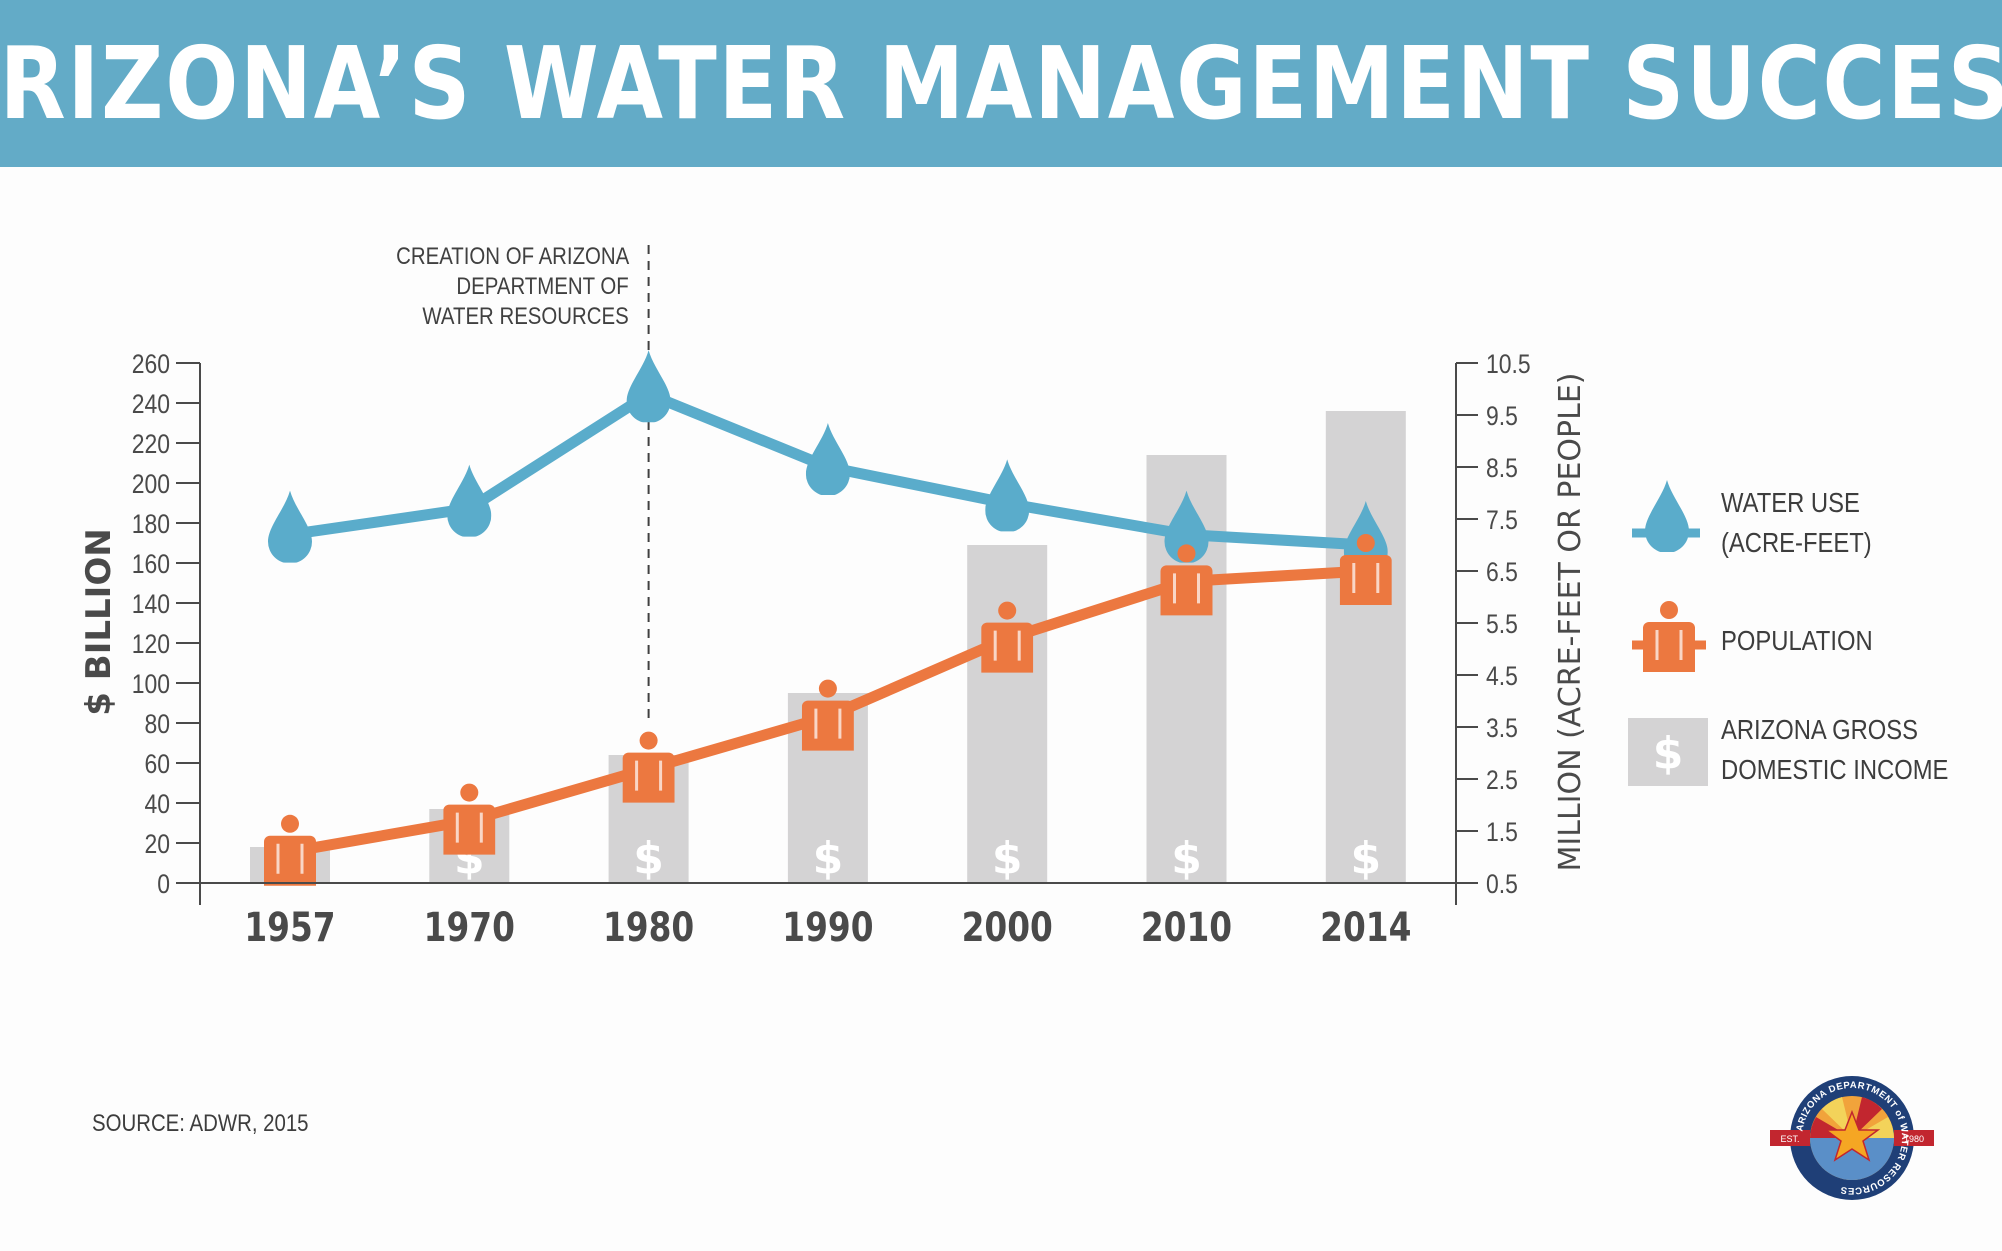 This screenshot has height=1251, width=2002. I want to click on y-left-tick-label: 220, so click(151, 444).